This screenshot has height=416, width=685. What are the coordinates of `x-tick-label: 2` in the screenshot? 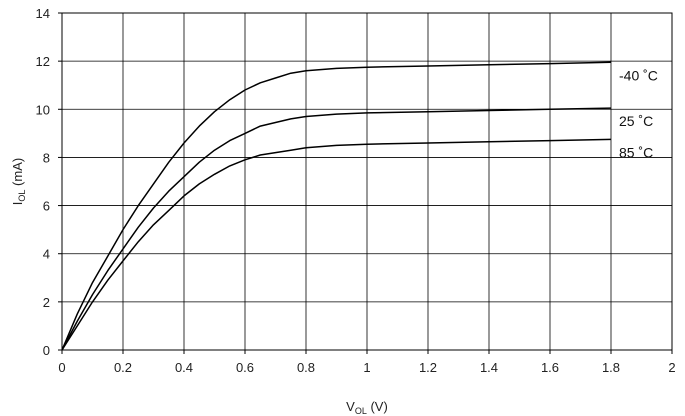 It's located at (671, 367).